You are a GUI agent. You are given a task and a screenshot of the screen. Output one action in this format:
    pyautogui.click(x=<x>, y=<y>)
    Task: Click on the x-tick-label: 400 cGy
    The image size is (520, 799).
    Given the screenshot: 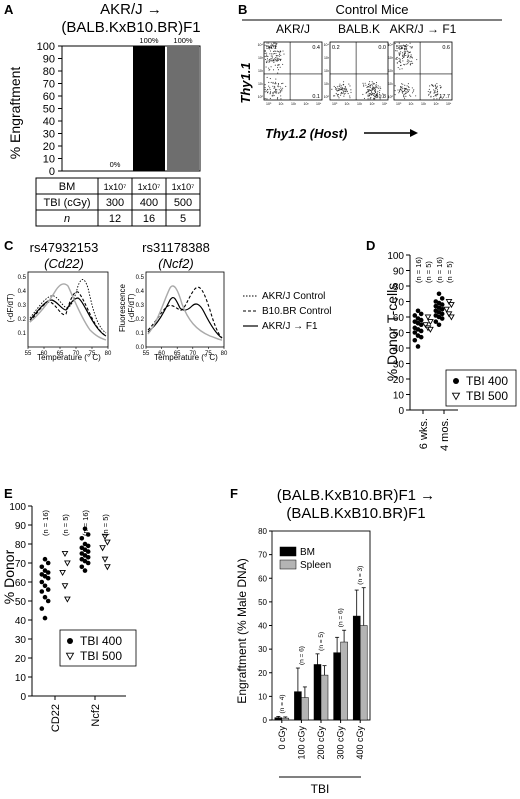 What is the action you would take?
    pyautogui.click(x=360, y=743)
    